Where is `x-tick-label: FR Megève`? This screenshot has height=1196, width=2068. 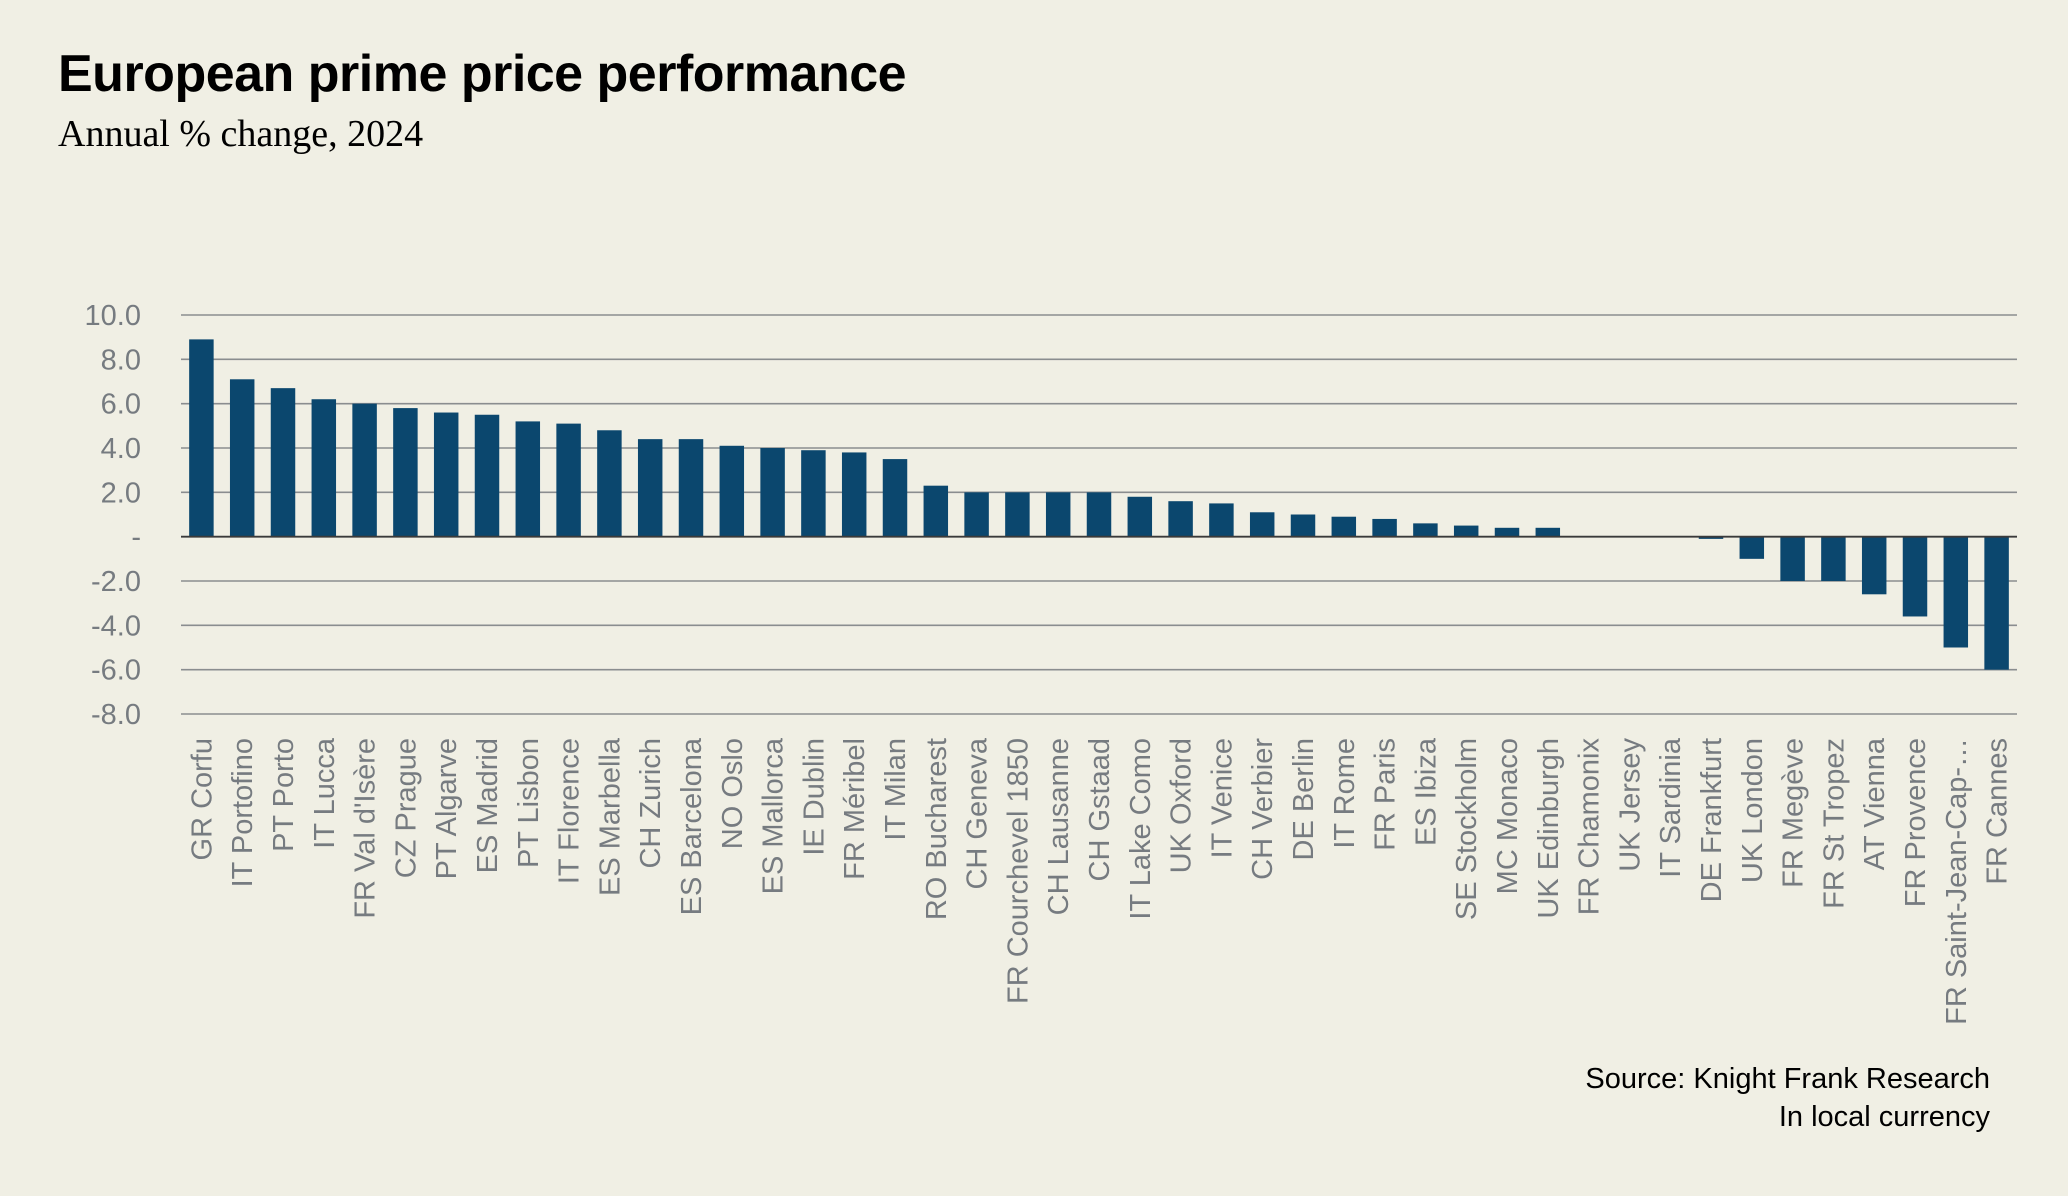 x-tick-label: FR Megève is located at coordinates (1794, 813).